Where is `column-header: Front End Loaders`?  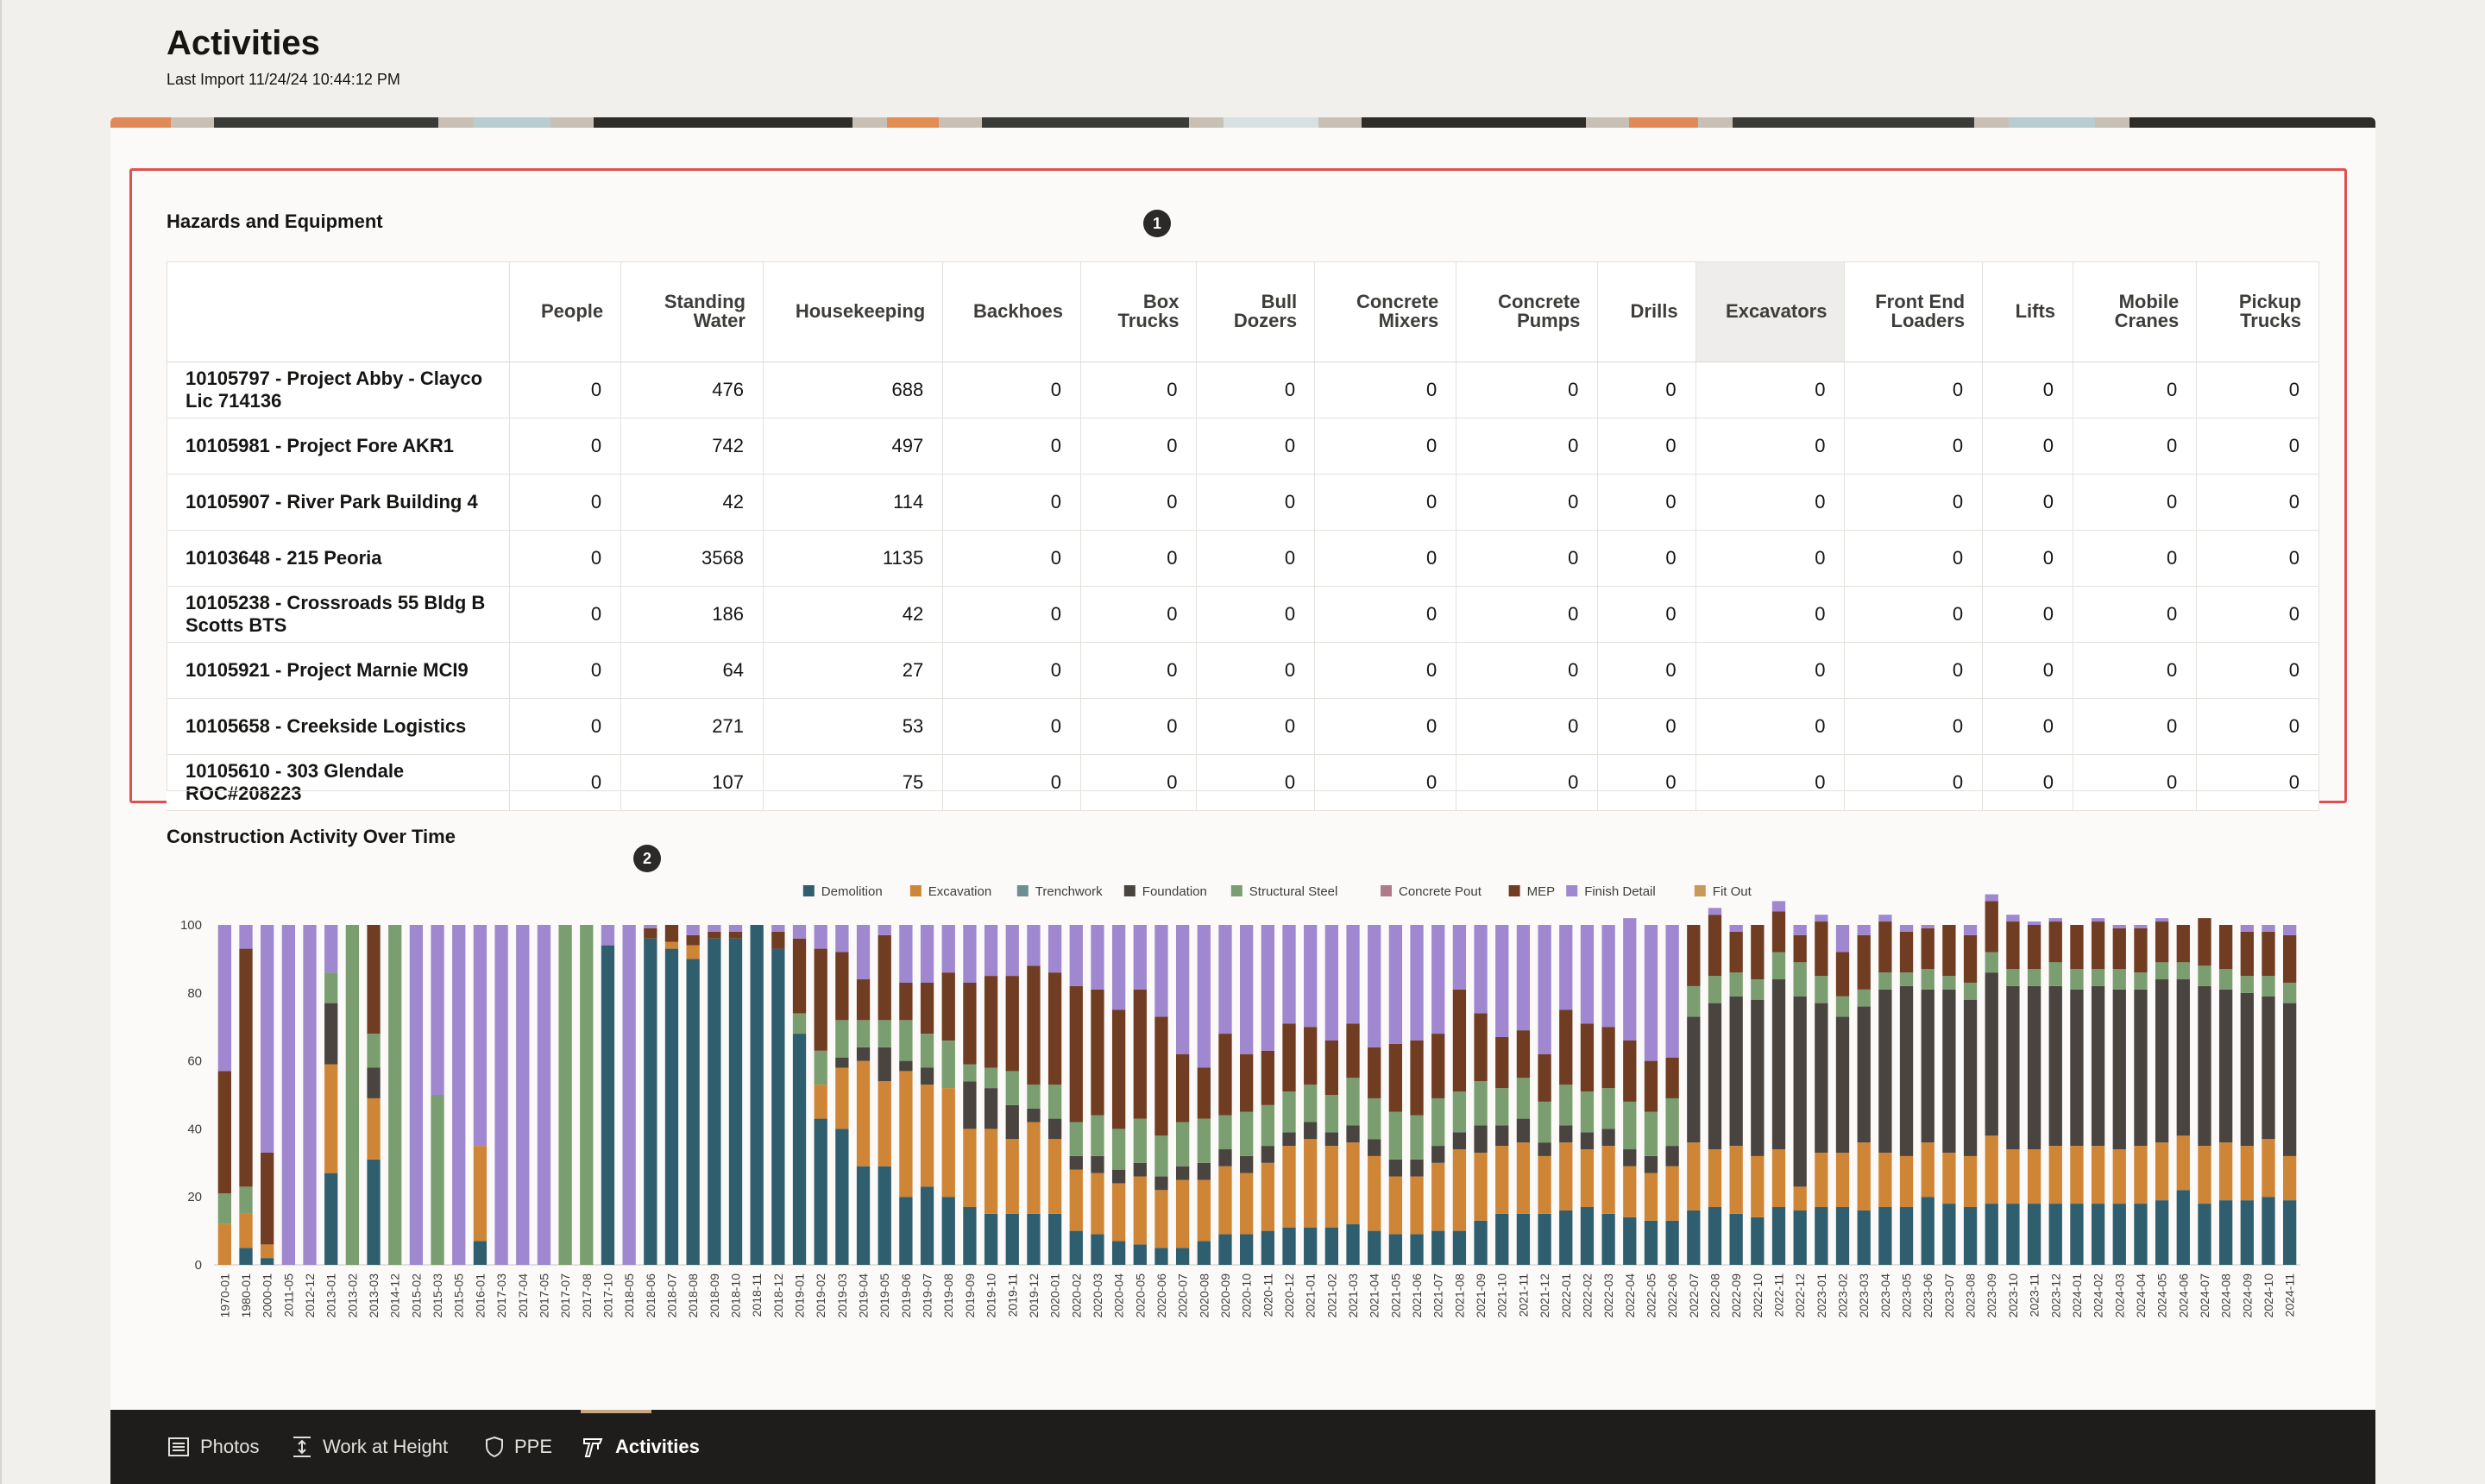
column-header: Front End Loaders is located at coordinates (1914, 311).